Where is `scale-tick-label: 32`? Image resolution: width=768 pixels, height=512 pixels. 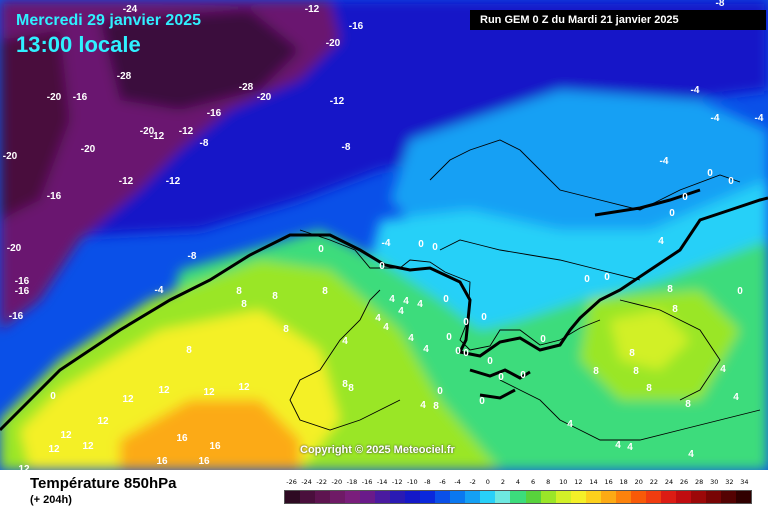 scale-tick-label: 32 is located at coordinates (729, 482).